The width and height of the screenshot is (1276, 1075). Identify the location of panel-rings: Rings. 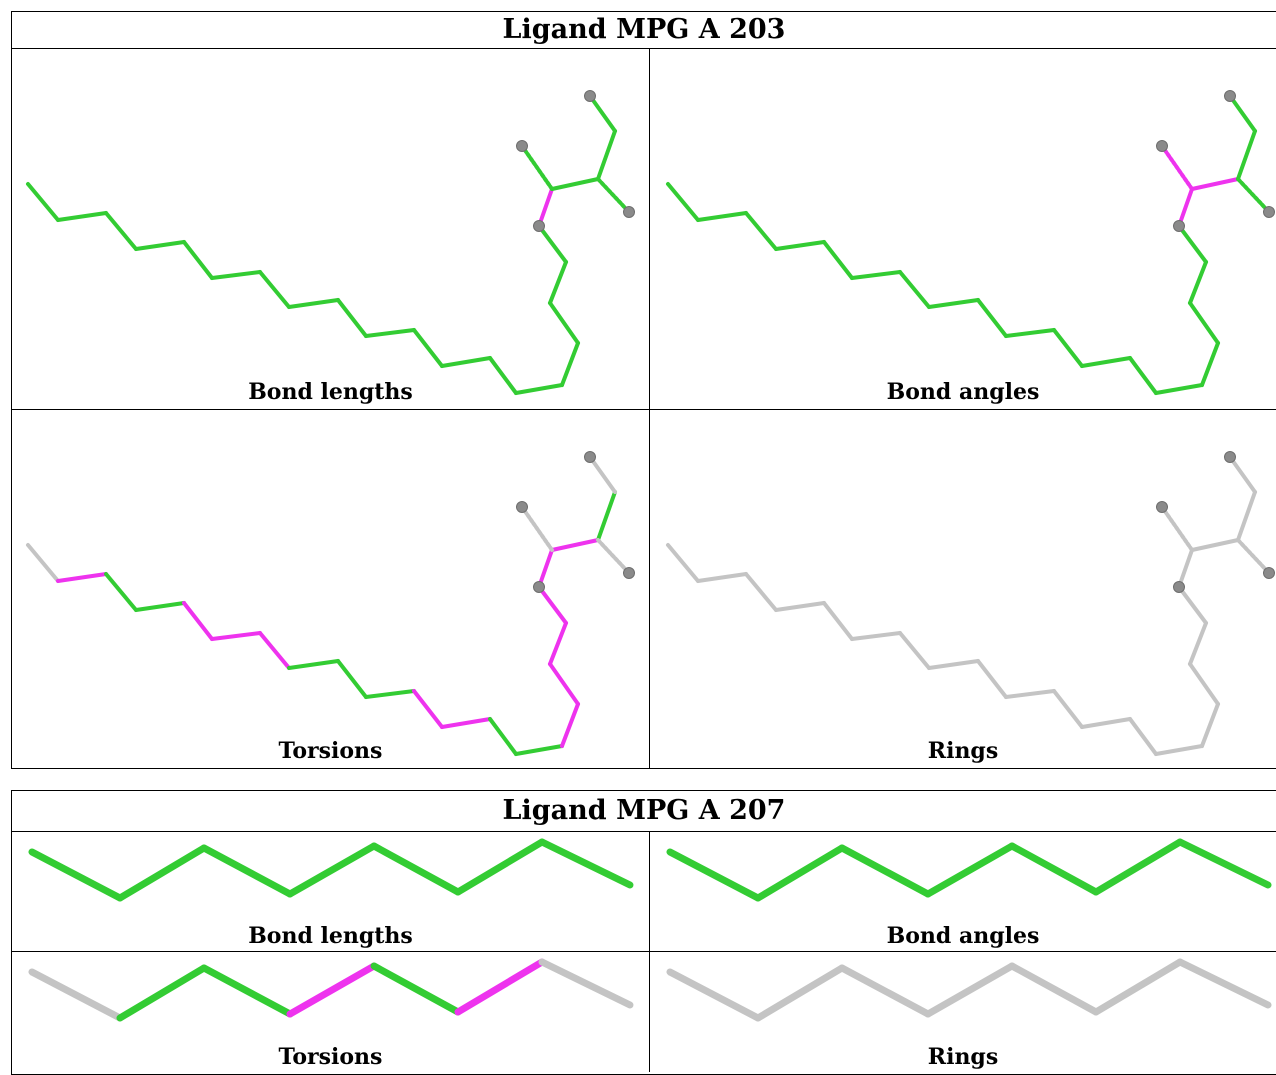
(963, 1012).